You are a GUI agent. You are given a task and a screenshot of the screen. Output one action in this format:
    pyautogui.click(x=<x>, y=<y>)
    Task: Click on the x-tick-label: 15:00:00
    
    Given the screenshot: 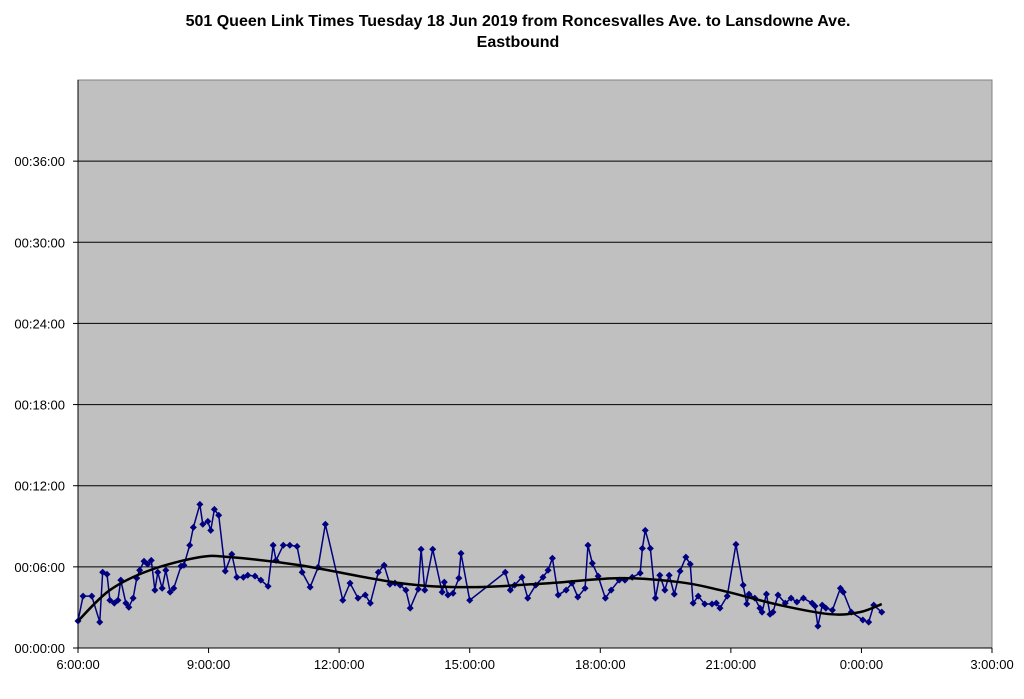 What is the action you would take?
    pyautogui.click(x=469, y=664)
    